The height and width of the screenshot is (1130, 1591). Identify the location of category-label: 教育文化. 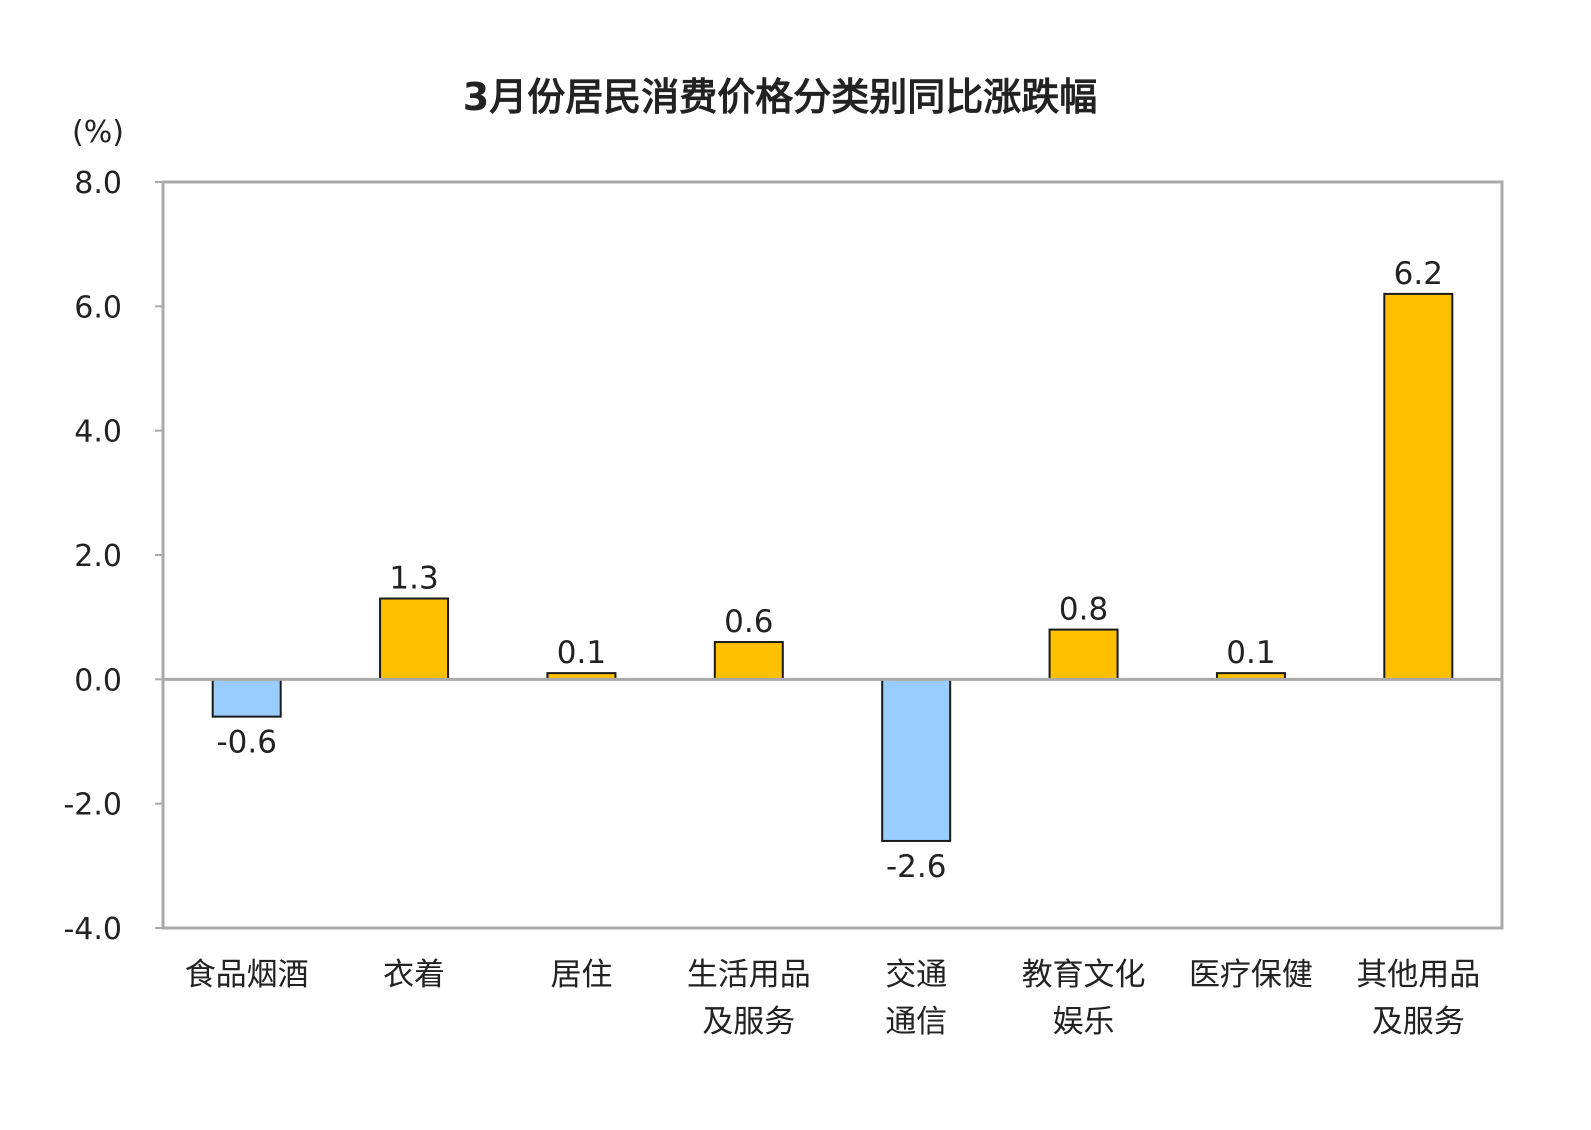
(1084, 975).